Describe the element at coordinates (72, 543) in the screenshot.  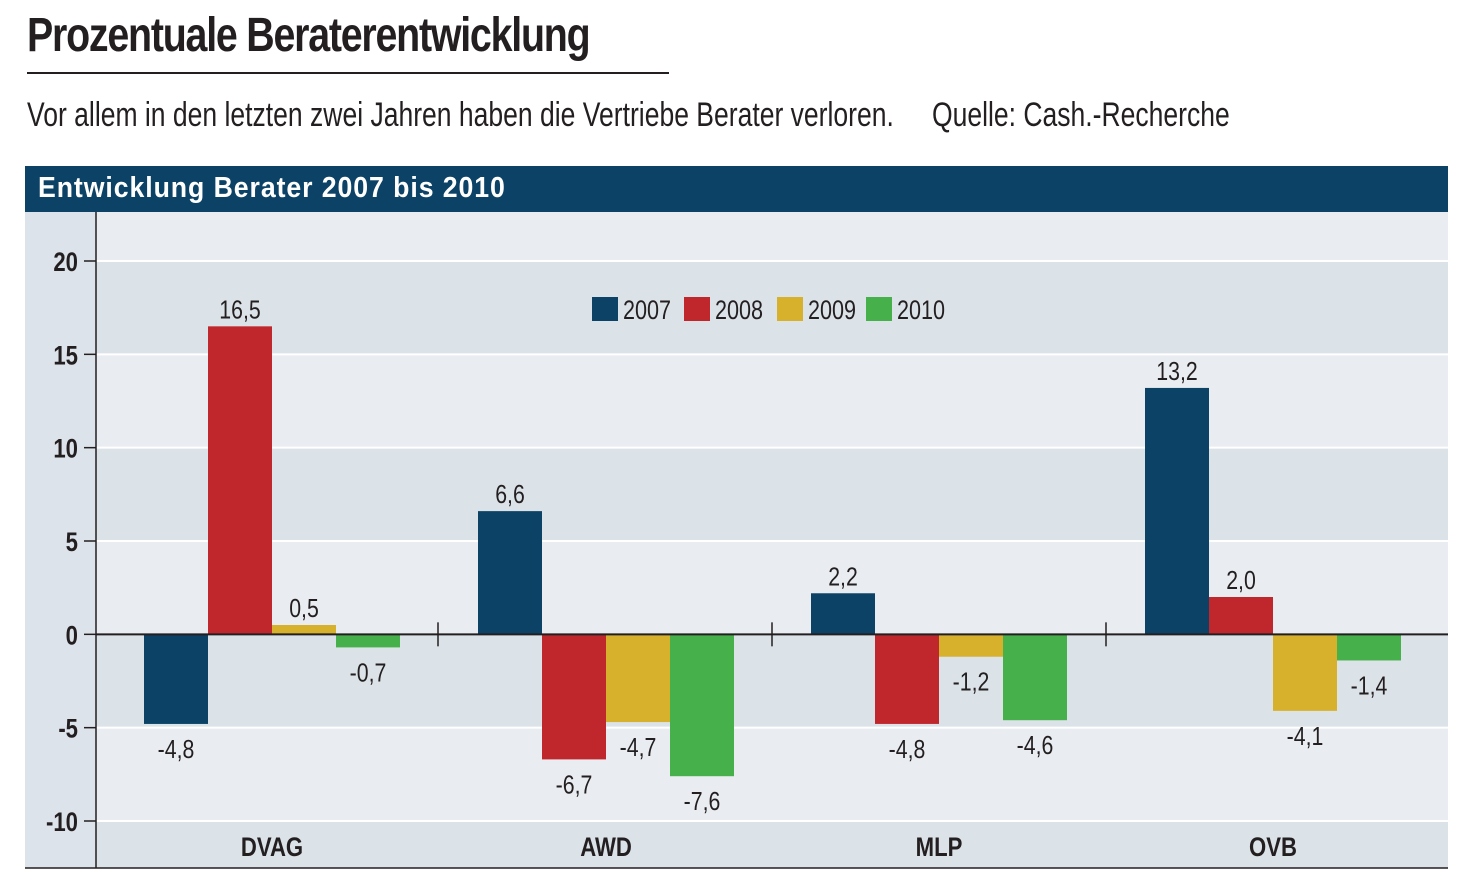
I see `y-tick-label: 5` at that location.